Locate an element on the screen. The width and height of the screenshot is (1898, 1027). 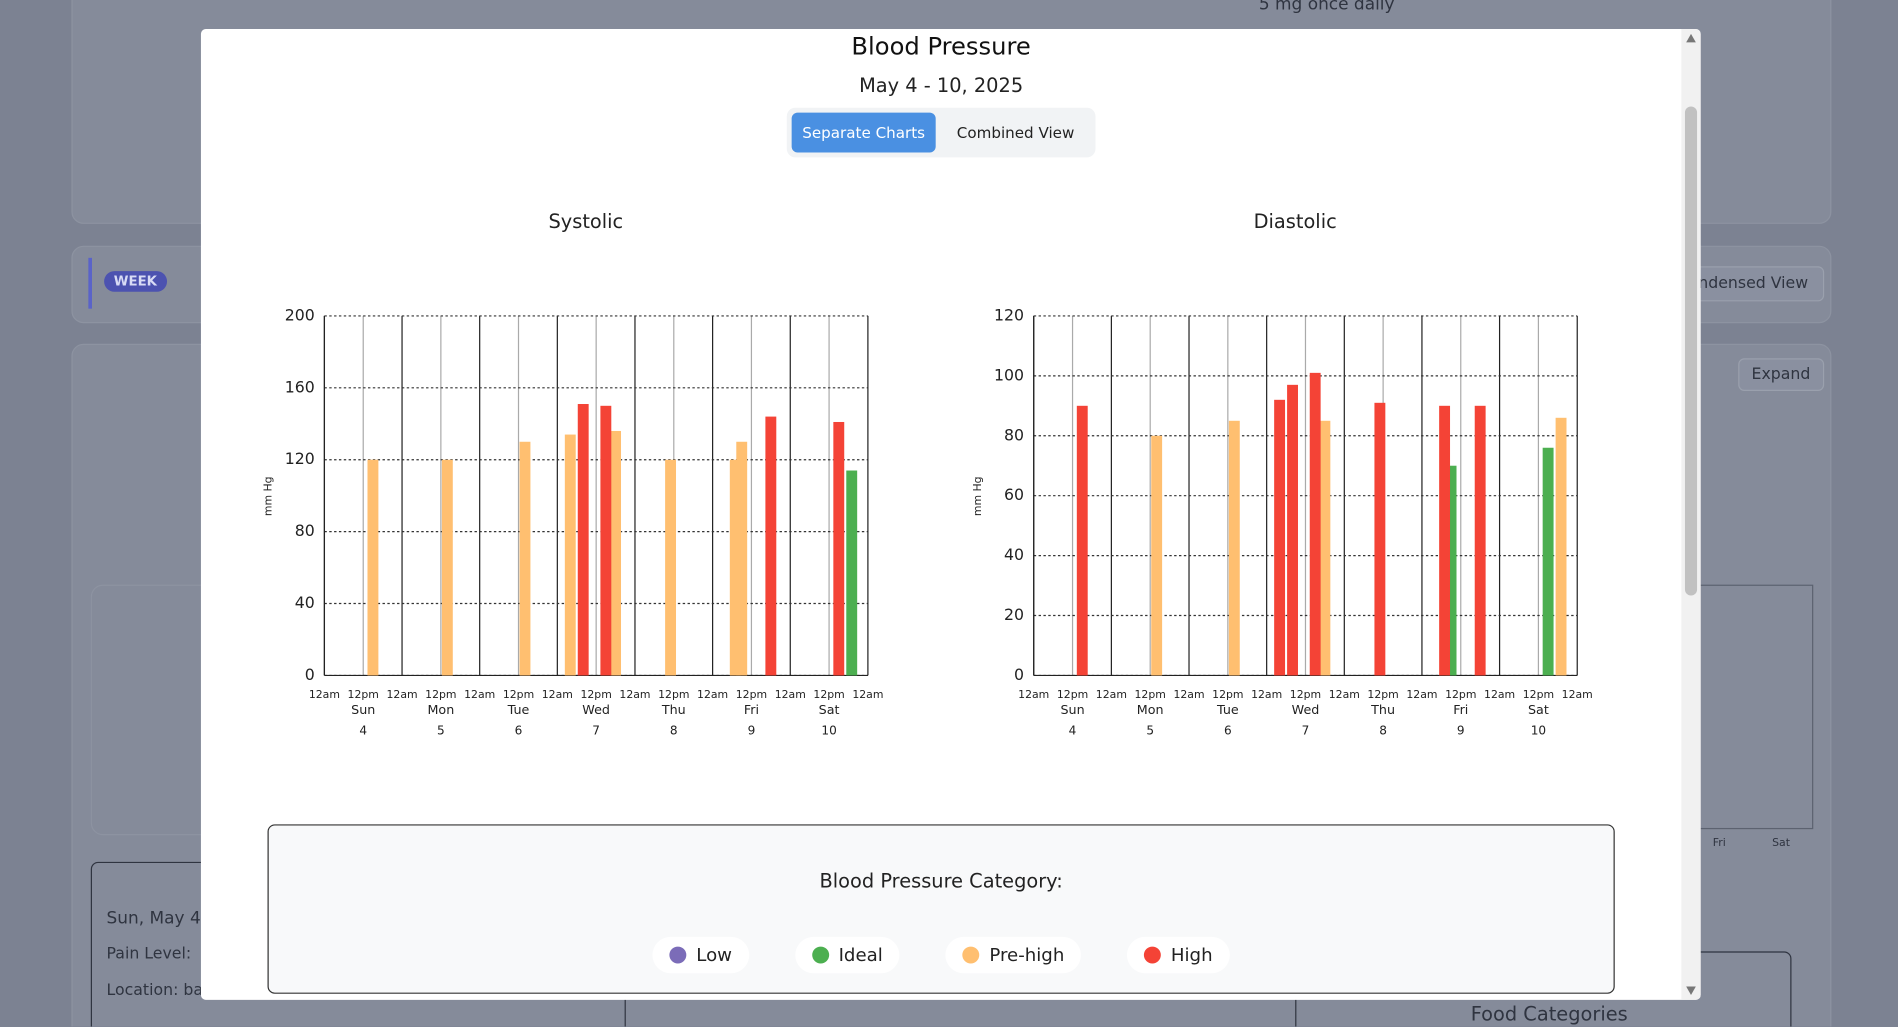
legend-title: Blood Pressure Category: is located at coordinates (941, 881).